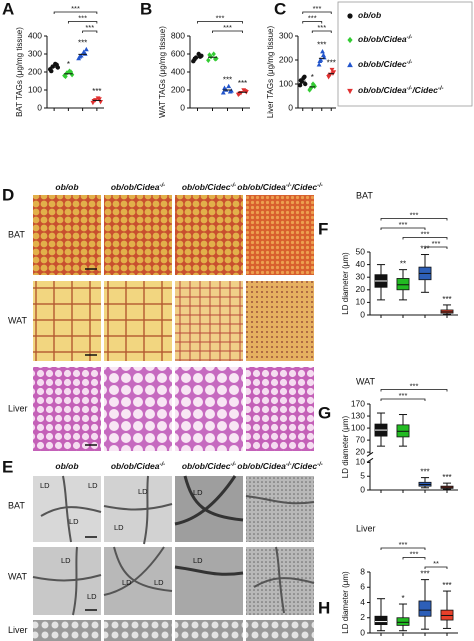 This screenshot has height=641, width=474. Describe the element at coordinates (365, 381) in the screenshot. I see `chart-title: WAT` at that location.